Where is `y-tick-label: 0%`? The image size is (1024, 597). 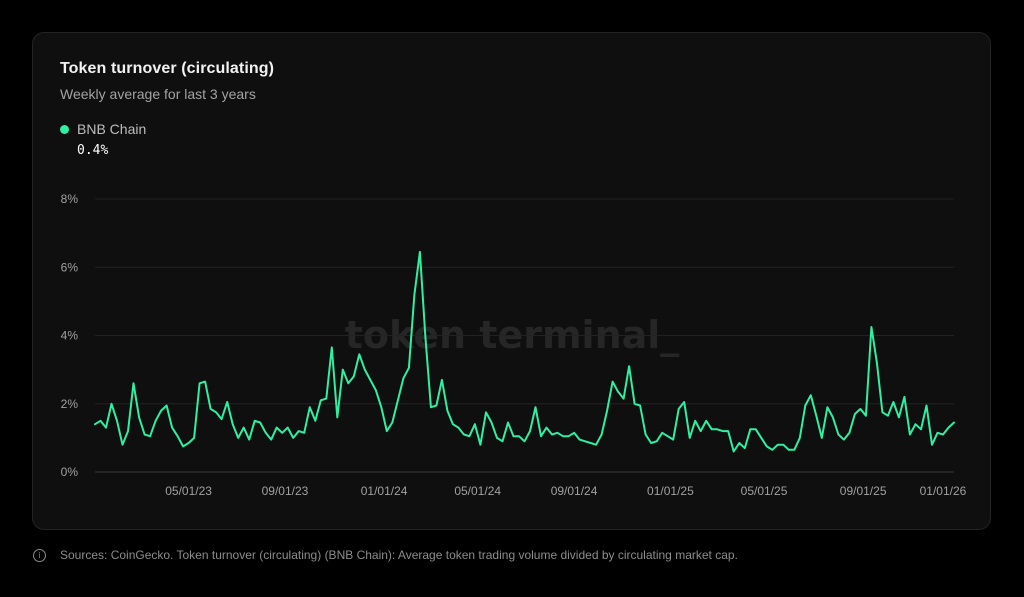 y-tick-label: 0% is located at coordinates (70, 472).